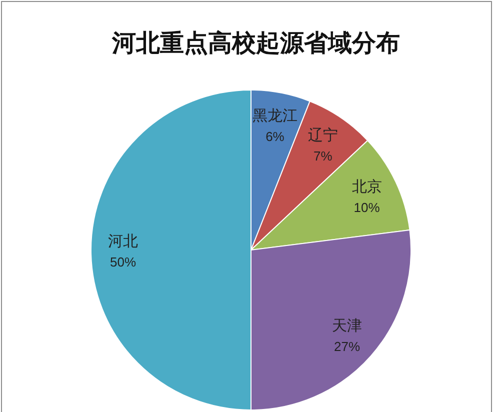  I want to click on data-label: 6%, so click(275, 136).